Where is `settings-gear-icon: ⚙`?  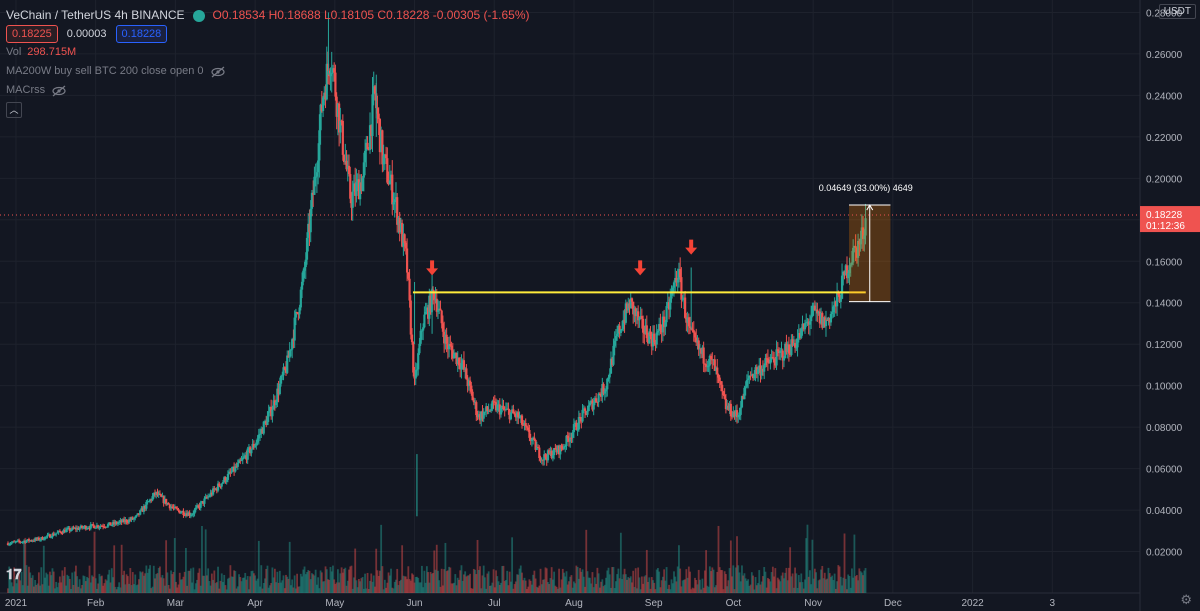
settings-gear-icon: ⚙ is located at coordinates (1186, 599).